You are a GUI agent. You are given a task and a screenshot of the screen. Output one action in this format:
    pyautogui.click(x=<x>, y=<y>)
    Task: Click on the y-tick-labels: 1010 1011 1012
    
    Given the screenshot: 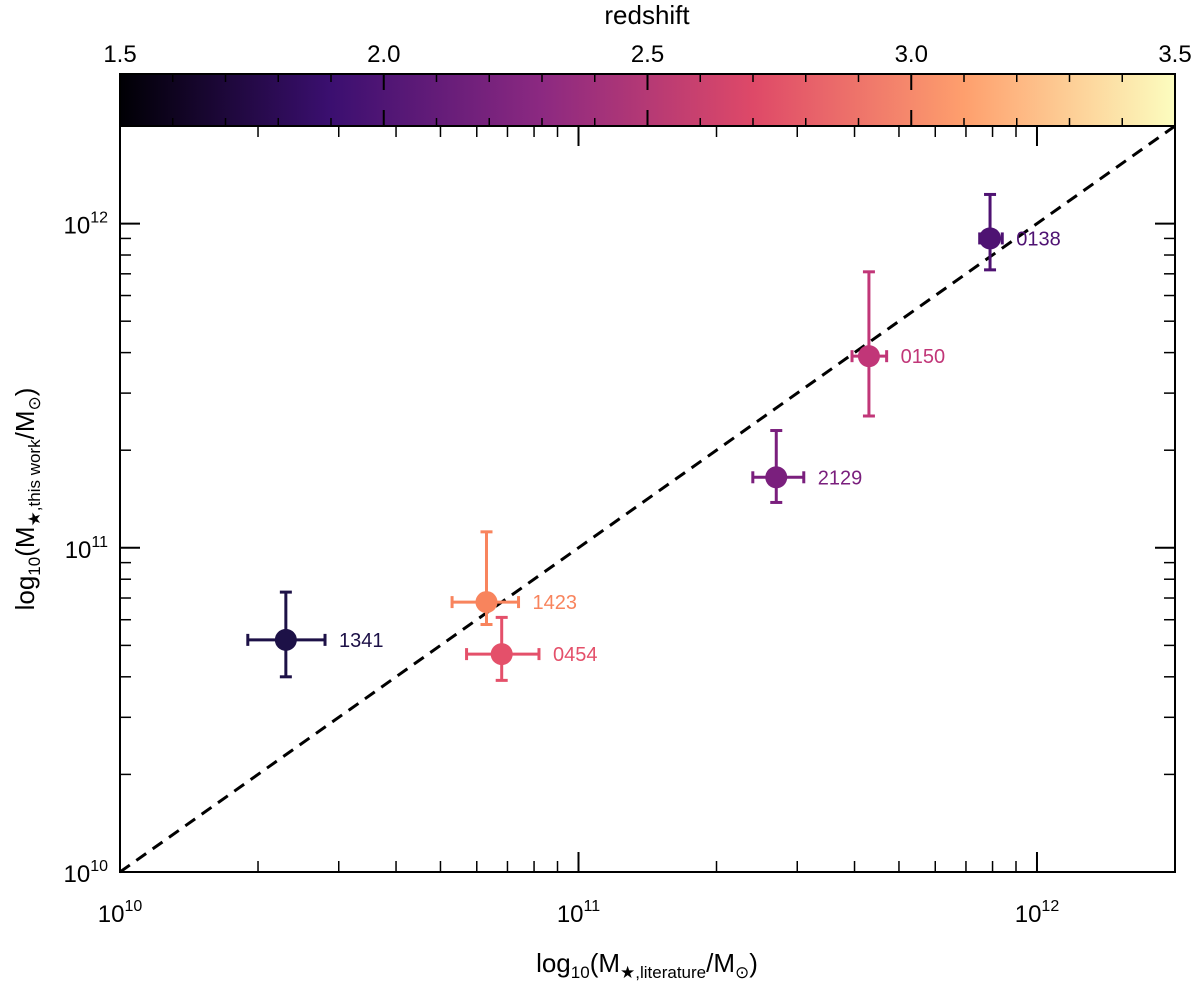 What is the action you would take?
    pyautogui.click(x=86, y=549)
    